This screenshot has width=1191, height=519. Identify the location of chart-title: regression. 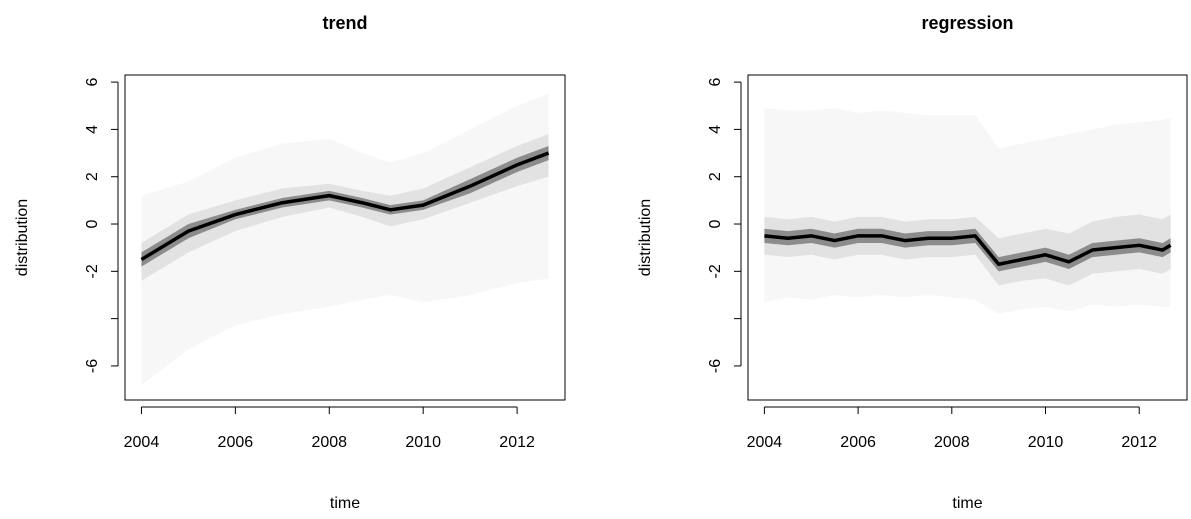
(967, 23).